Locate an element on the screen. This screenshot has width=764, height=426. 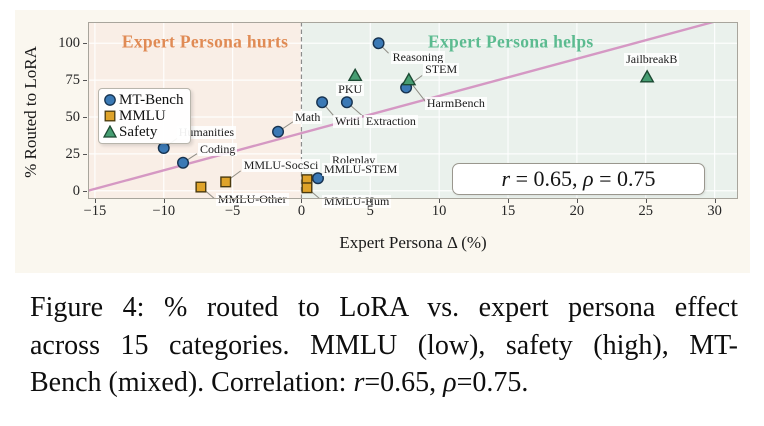
legend-item-mt-bench: MT-Bench is located at coordinates (143, 100).